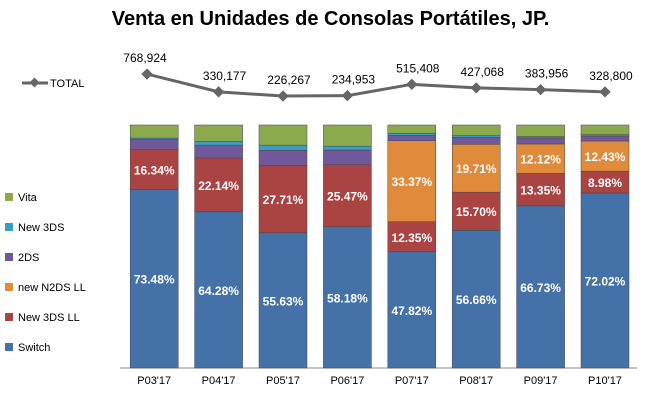 The height and width of the screenshot is (402, 661). I want to click on data-label: 19.71%, so click(476, 169).